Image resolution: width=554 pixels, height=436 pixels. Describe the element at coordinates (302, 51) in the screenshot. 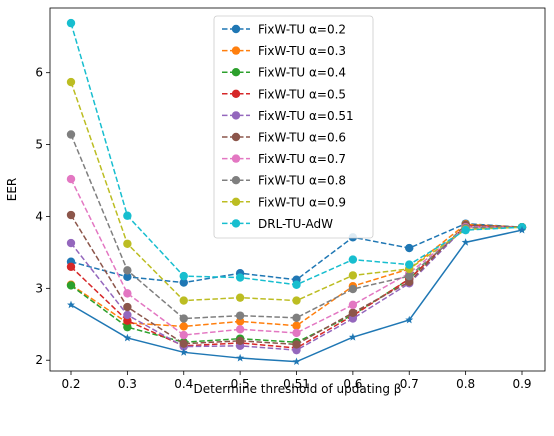

I see `legend-label: FixW-TU α=0.3` at that location.